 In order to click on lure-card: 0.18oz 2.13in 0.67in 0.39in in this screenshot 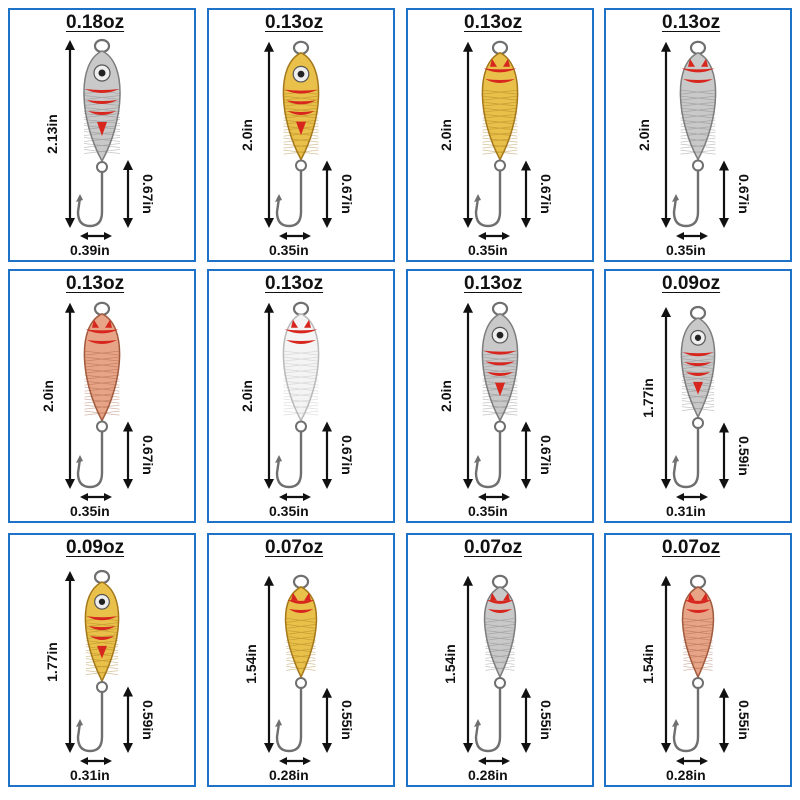, I will do `click(102, 135)`.